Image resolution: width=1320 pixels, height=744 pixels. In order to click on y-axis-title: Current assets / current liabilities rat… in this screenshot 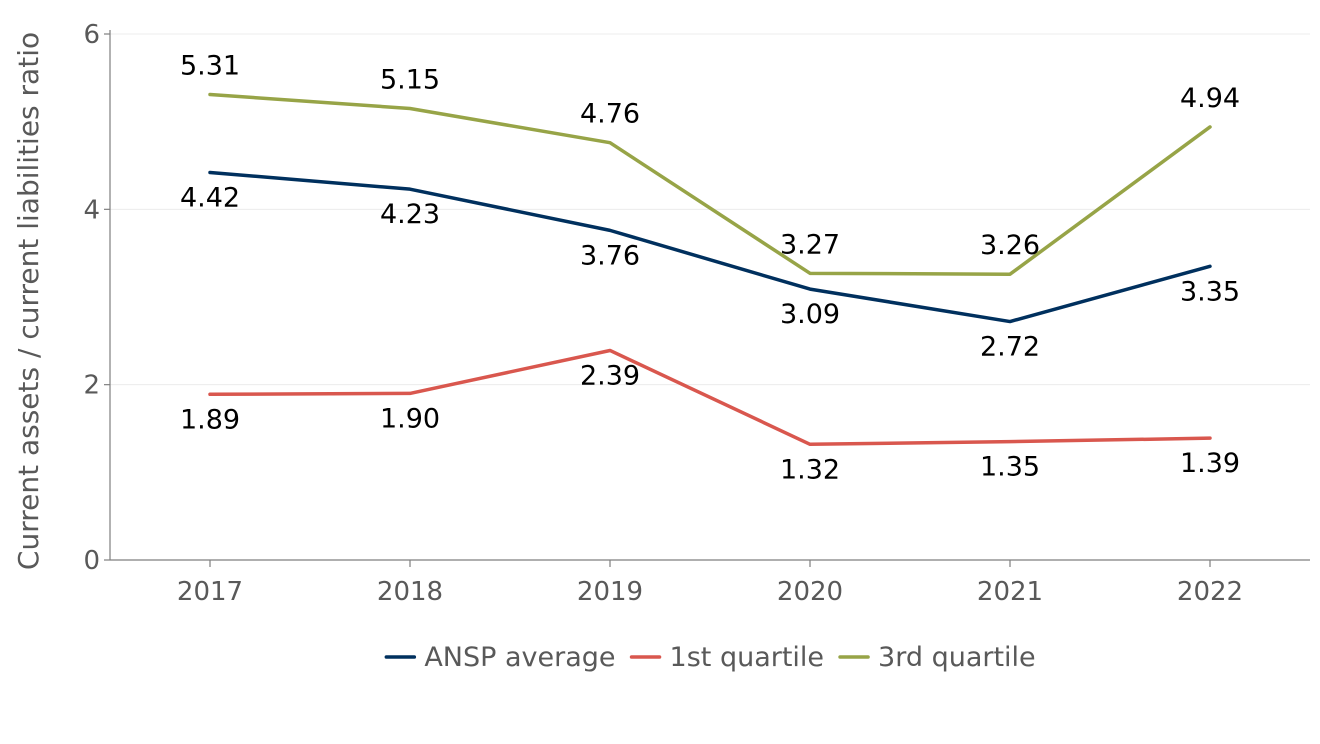, I will do `click(28, 301)`.